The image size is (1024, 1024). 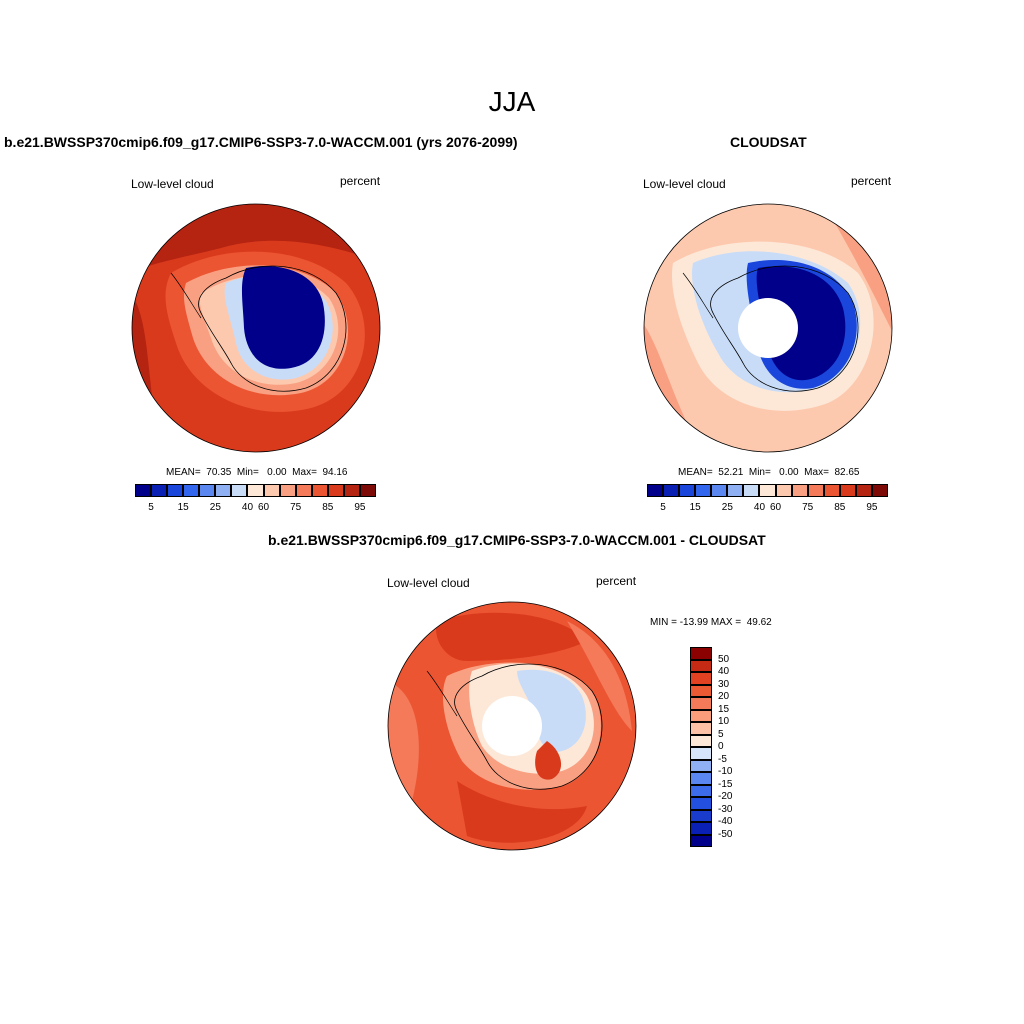 I want to click on panel3-polar-map, so click(x=512, y=726).